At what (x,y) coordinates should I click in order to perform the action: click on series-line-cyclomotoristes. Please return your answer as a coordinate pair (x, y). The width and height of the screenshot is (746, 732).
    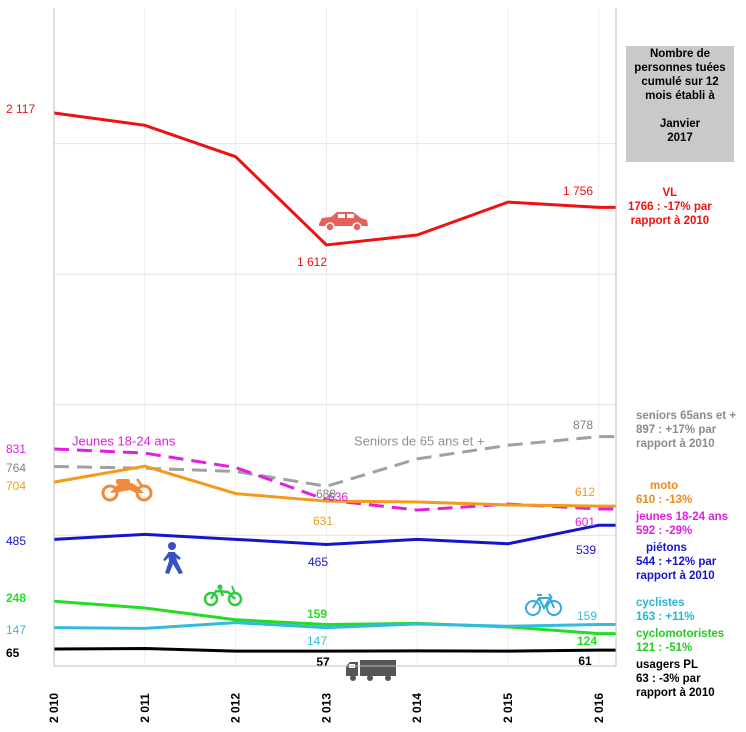
    Looking at the image, I should click on (334, 617).